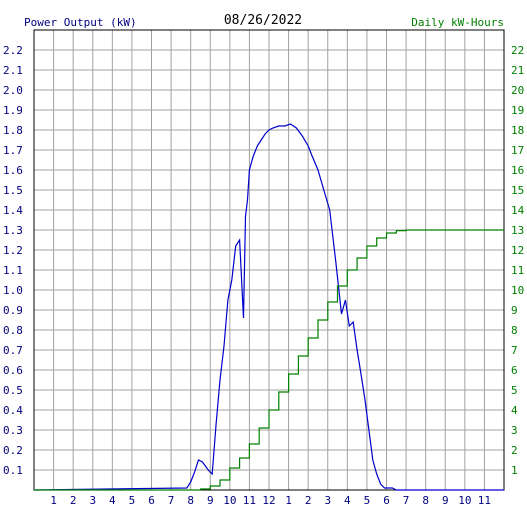  What do you see at coordinates (13, 430) in the screenshot?
I see `y-left-tick-label: 0.3` at bounding box center [13, 430].